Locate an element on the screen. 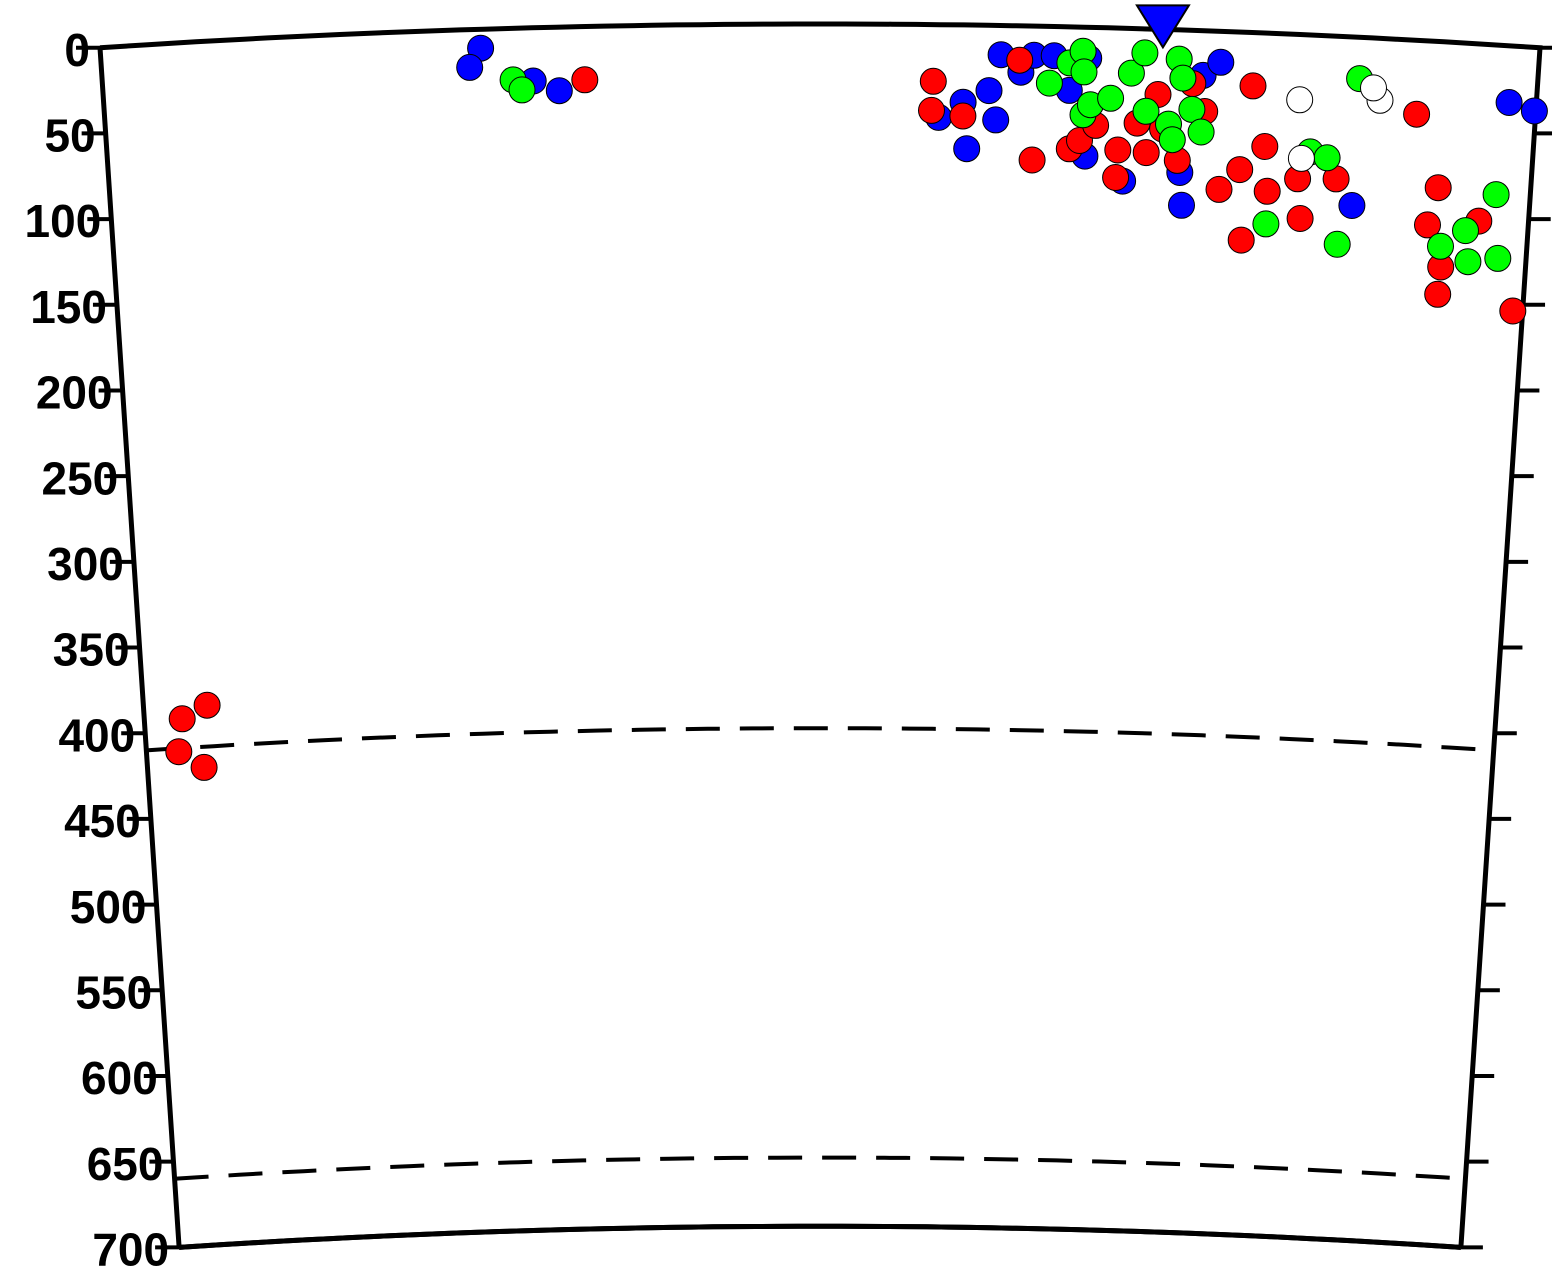 The width and height of the screenshot is (1552, 1280). y-tick-label: 700 is located at coordinates (130, 1250).